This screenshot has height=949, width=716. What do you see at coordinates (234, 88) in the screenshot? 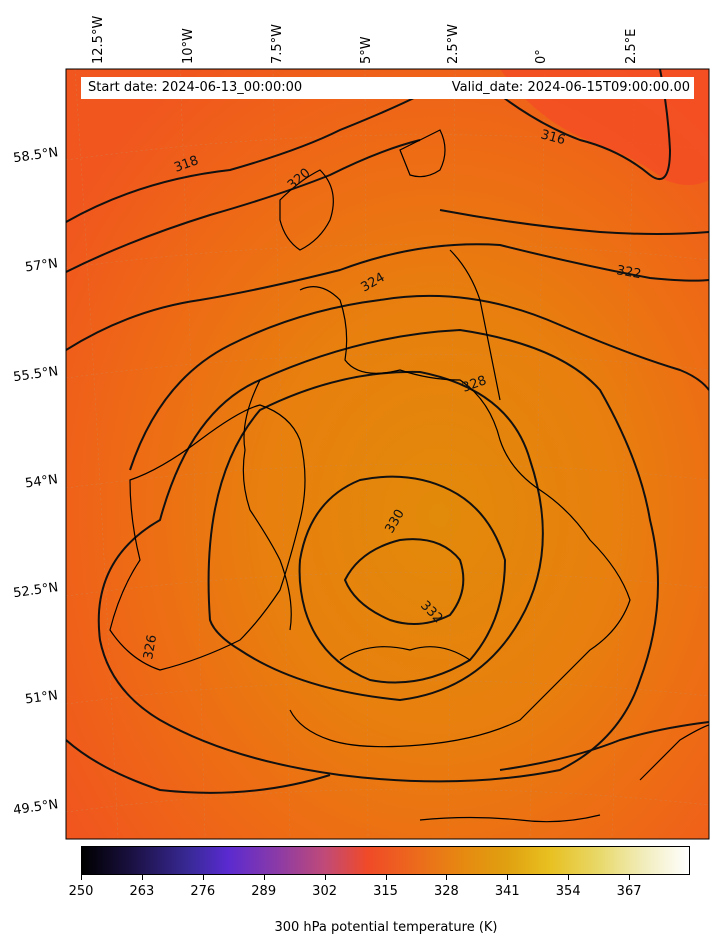
I see `start-date-label: Start date: 2024-06-13_00:00:00` at bounding box center [234, 88].